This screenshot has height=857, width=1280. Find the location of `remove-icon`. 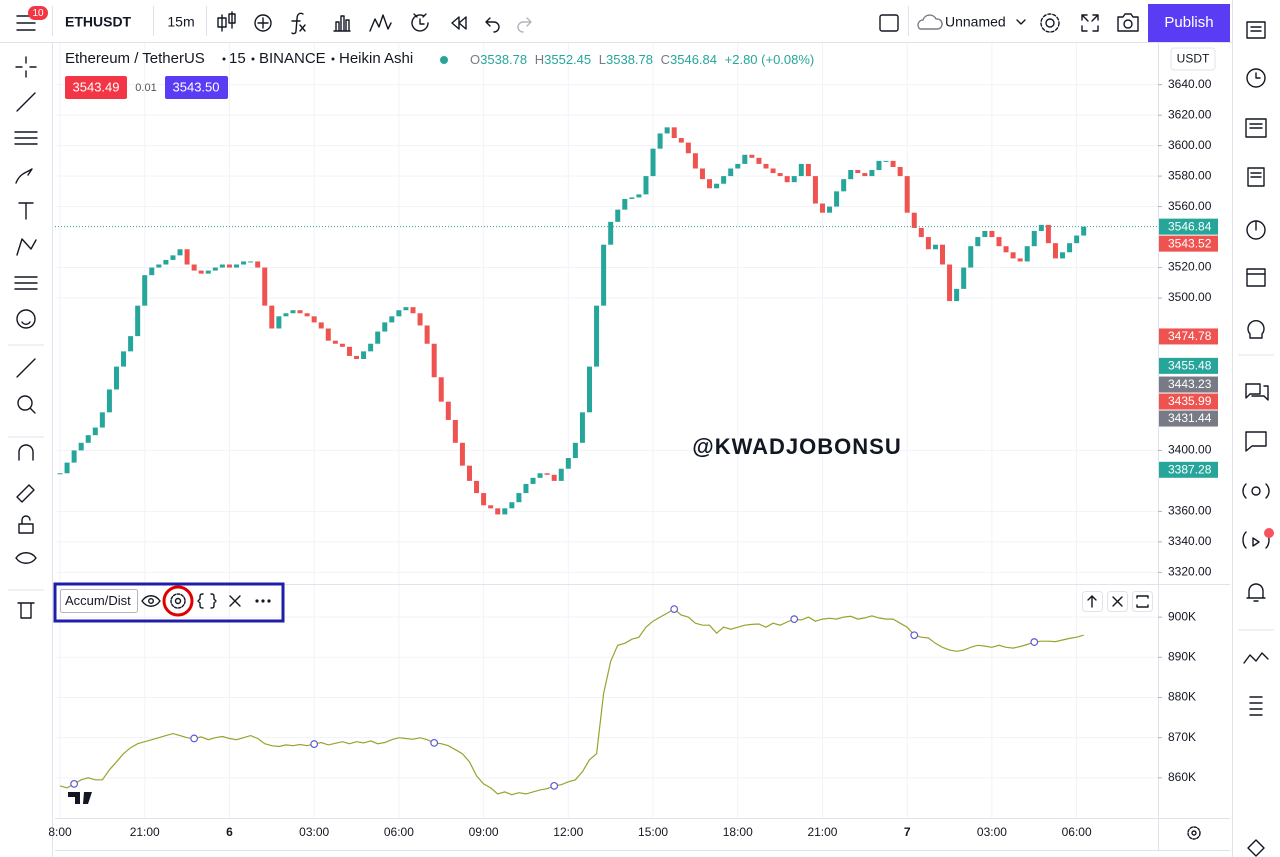

remove-icon is located at coordinates (235, 601).